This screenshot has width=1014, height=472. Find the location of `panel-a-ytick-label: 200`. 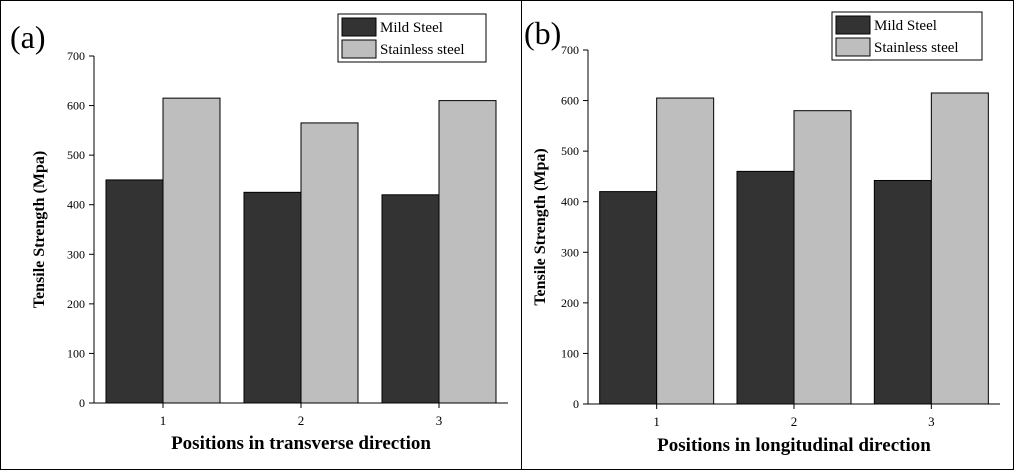

panel-a-ytick-label: 200 is located at coordinates (76, 304).